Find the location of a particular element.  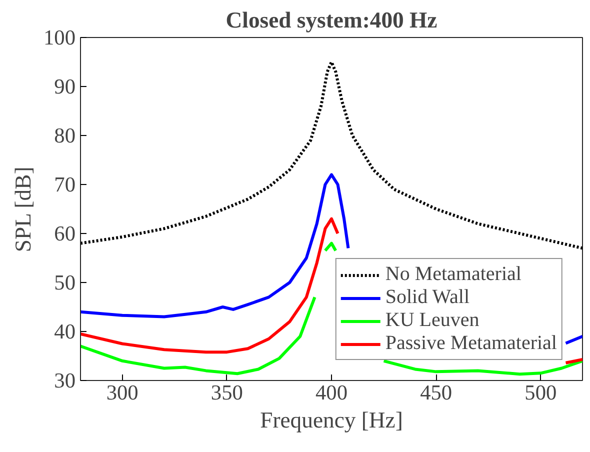

legend-label: Passive Metamaterial is located at coordinates (471, 343).